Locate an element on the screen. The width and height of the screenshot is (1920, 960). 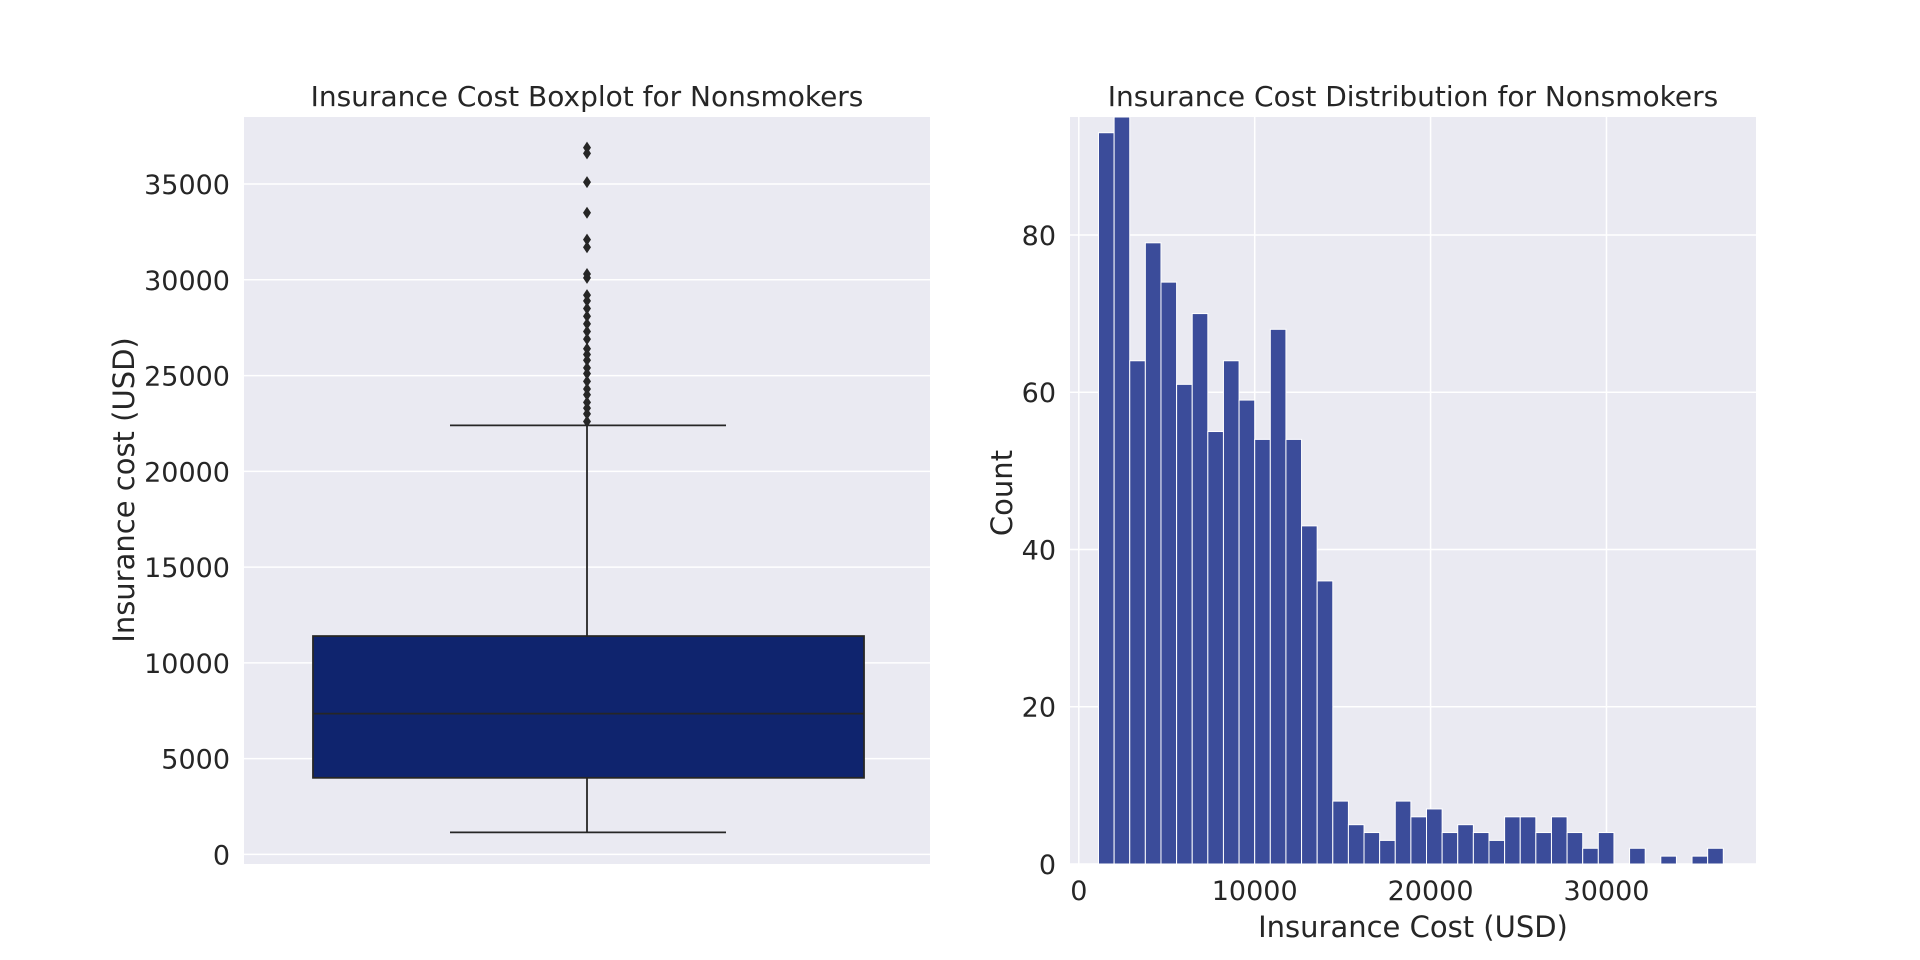
boxplot-y-tick-label: 30000 is located at coordinates (187, 281).